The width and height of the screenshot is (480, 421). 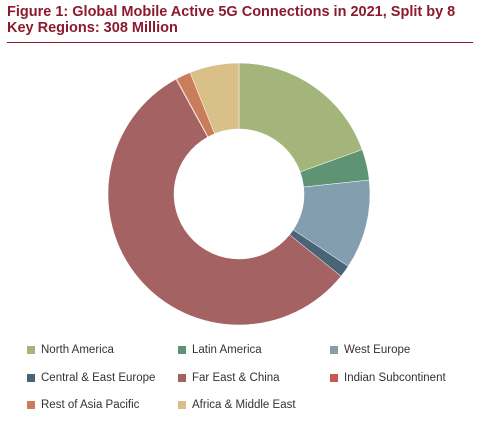 What do you see at coordinates (214, 98) in the screenshot?
I see `slice-africa-and-middle-east` at bounding box center [214, 98].